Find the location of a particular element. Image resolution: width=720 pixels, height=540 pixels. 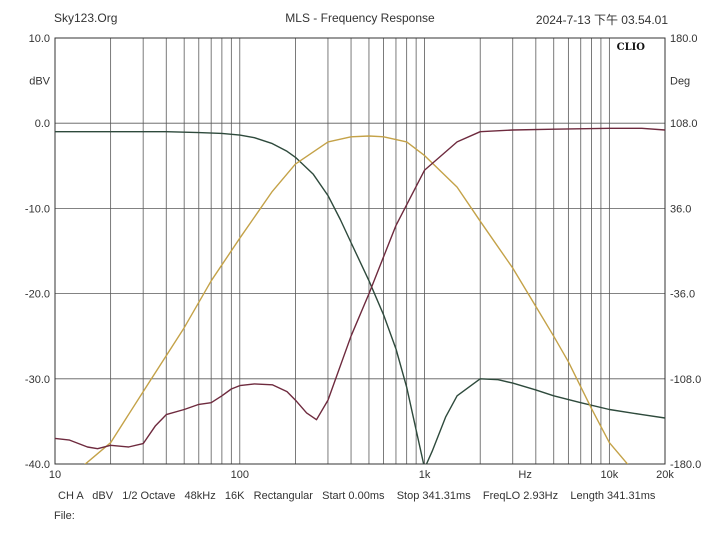

y-tick-label-left: 10.0 is located at coordinates (39, 39).